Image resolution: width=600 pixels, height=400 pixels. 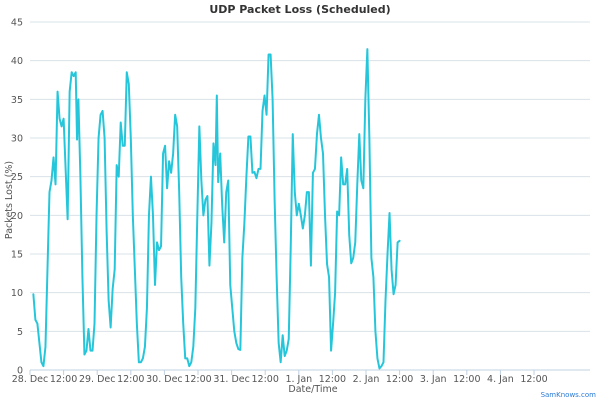 I want to click on y-tick-label: 15, so click(x=17, y=255).